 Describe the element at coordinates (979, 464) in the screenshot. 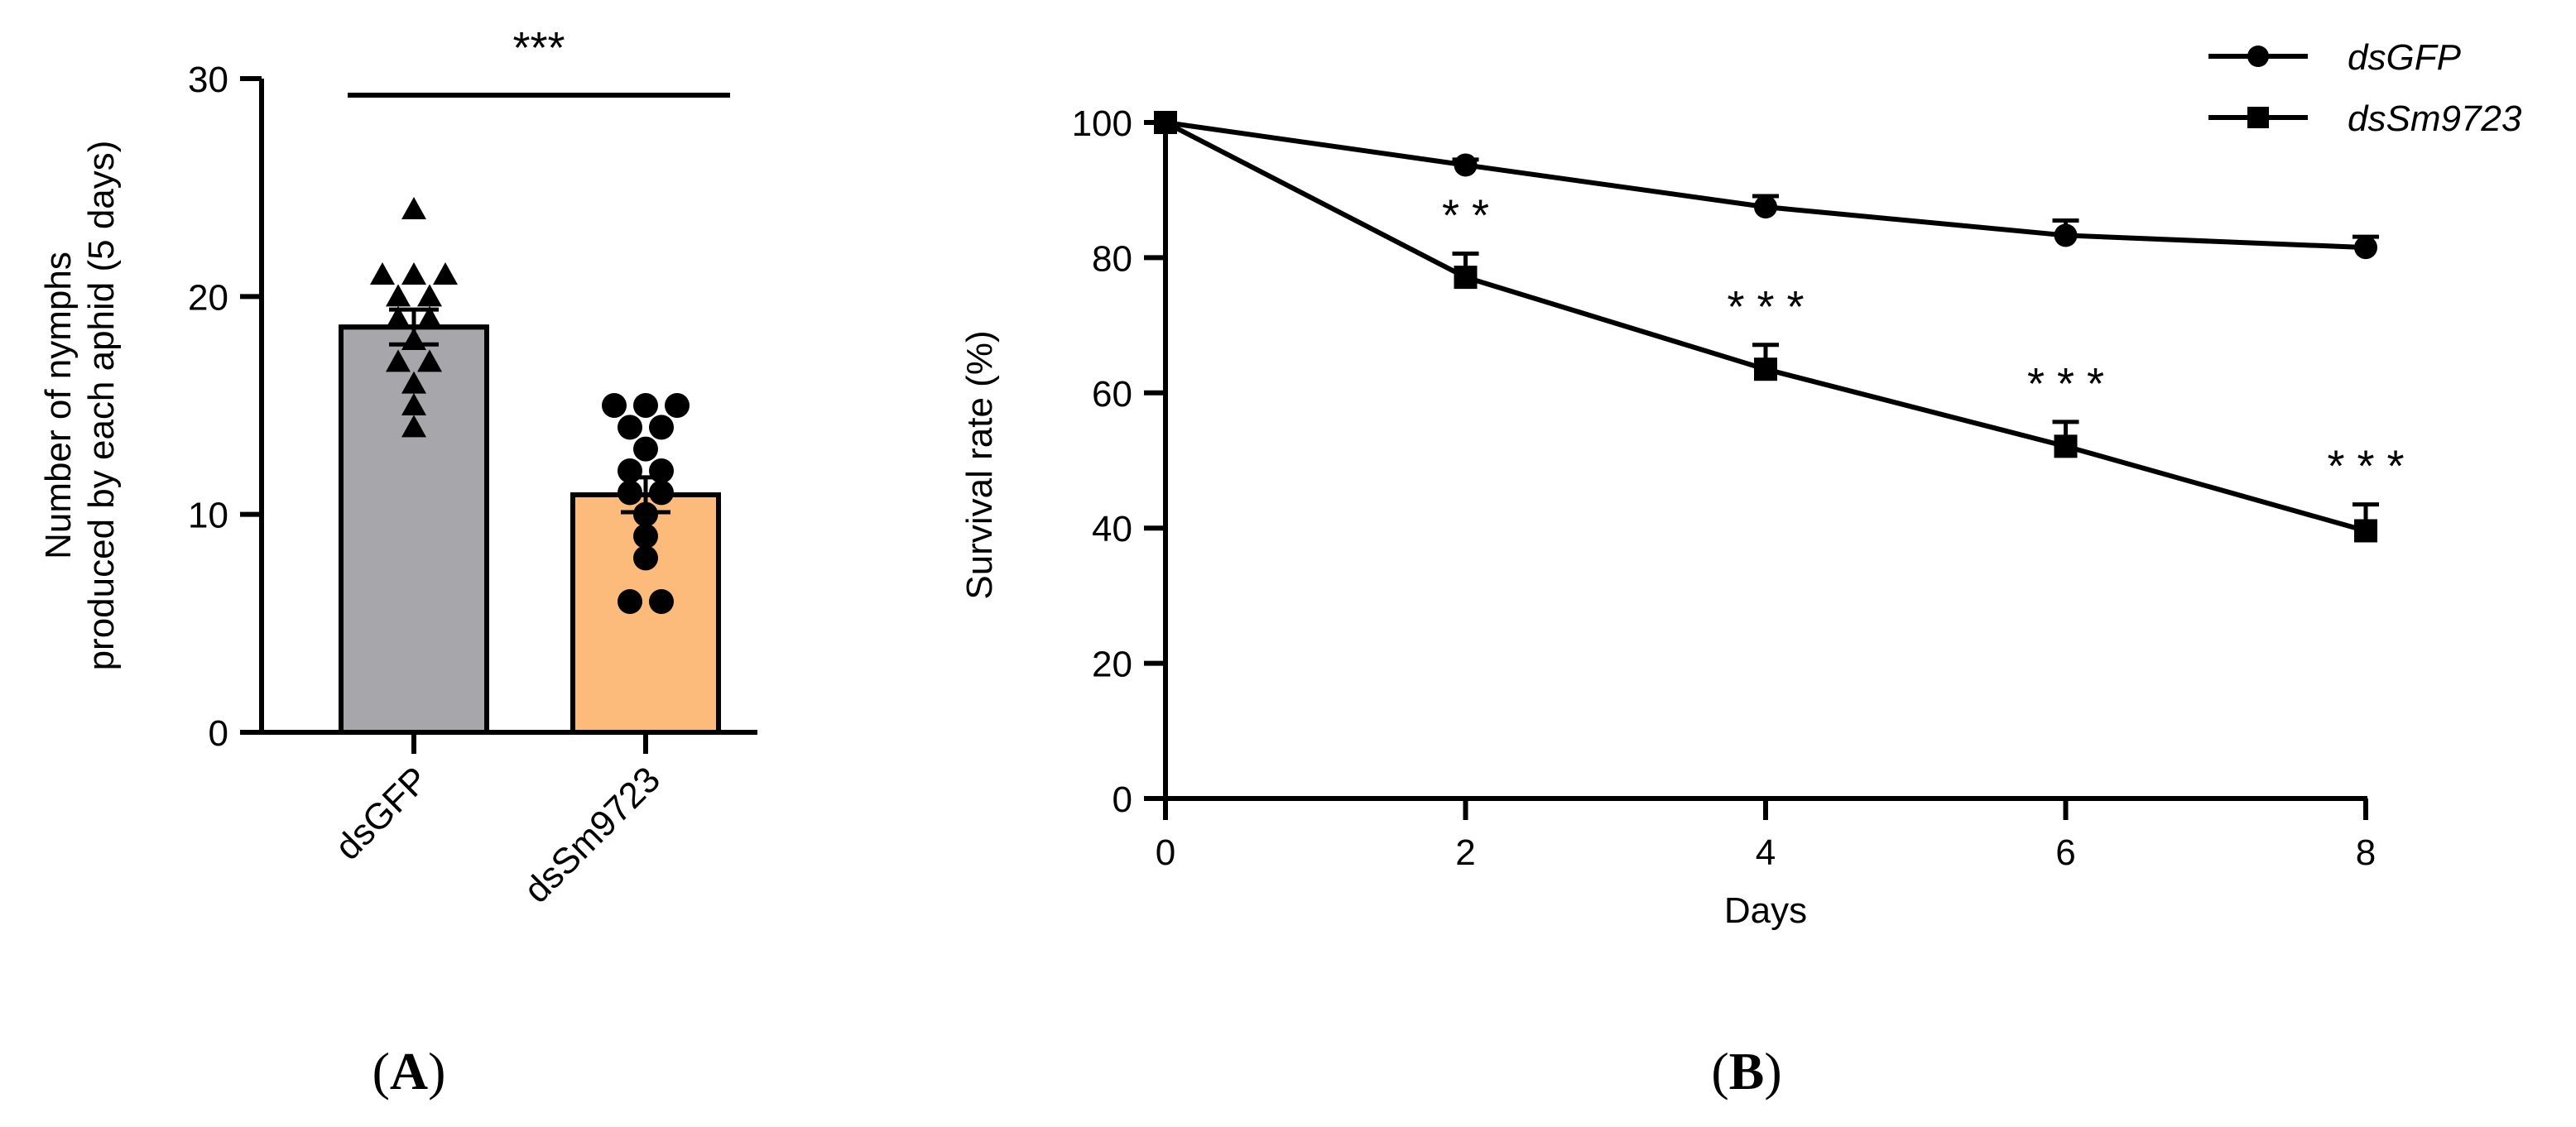

I see `b-ylabel: Survival rate (%)` at that location.